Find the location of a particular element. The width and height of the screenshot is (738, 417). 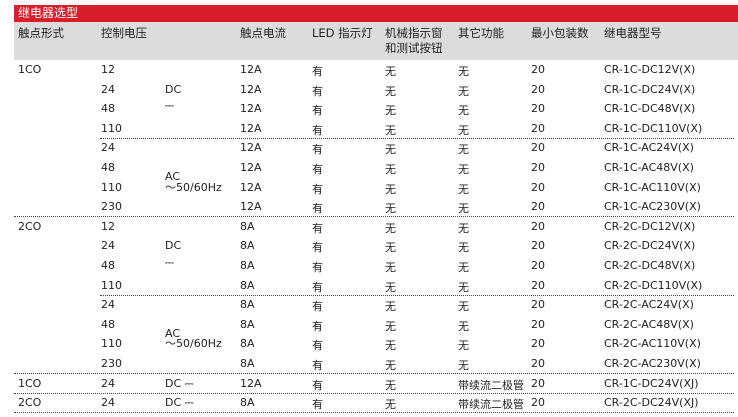

table-row: 24 12A 有 无 无 20 CR-1C-AC24V(X) is located at coordinates (369, 148).